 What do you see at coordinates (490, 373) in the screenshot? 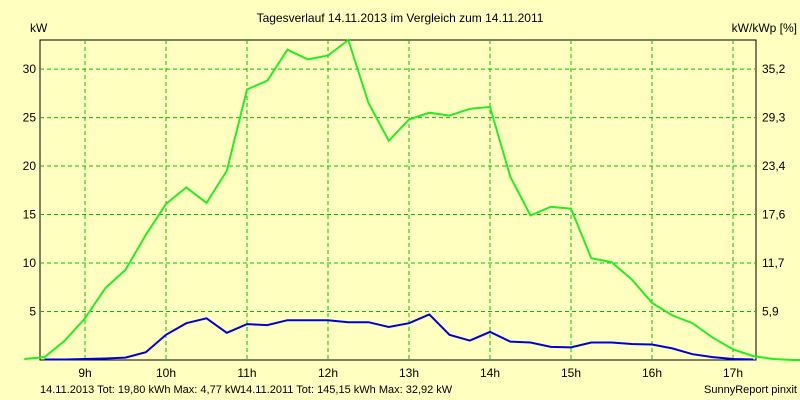
I see `x-tick-label: 14h` at bounding box center [490, 373].